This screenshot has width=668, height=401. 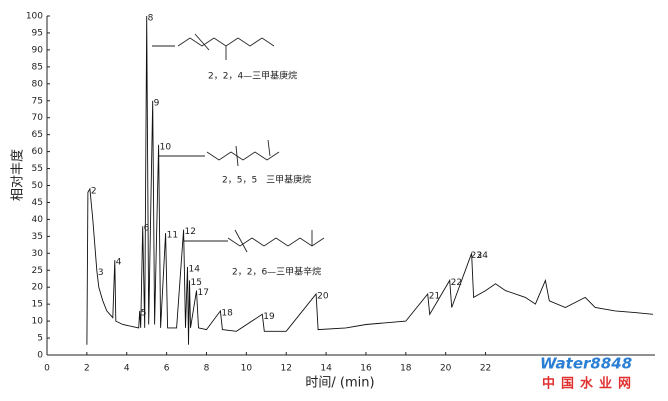 I want to click on peak-label: 12, so click(x=190, y=232).